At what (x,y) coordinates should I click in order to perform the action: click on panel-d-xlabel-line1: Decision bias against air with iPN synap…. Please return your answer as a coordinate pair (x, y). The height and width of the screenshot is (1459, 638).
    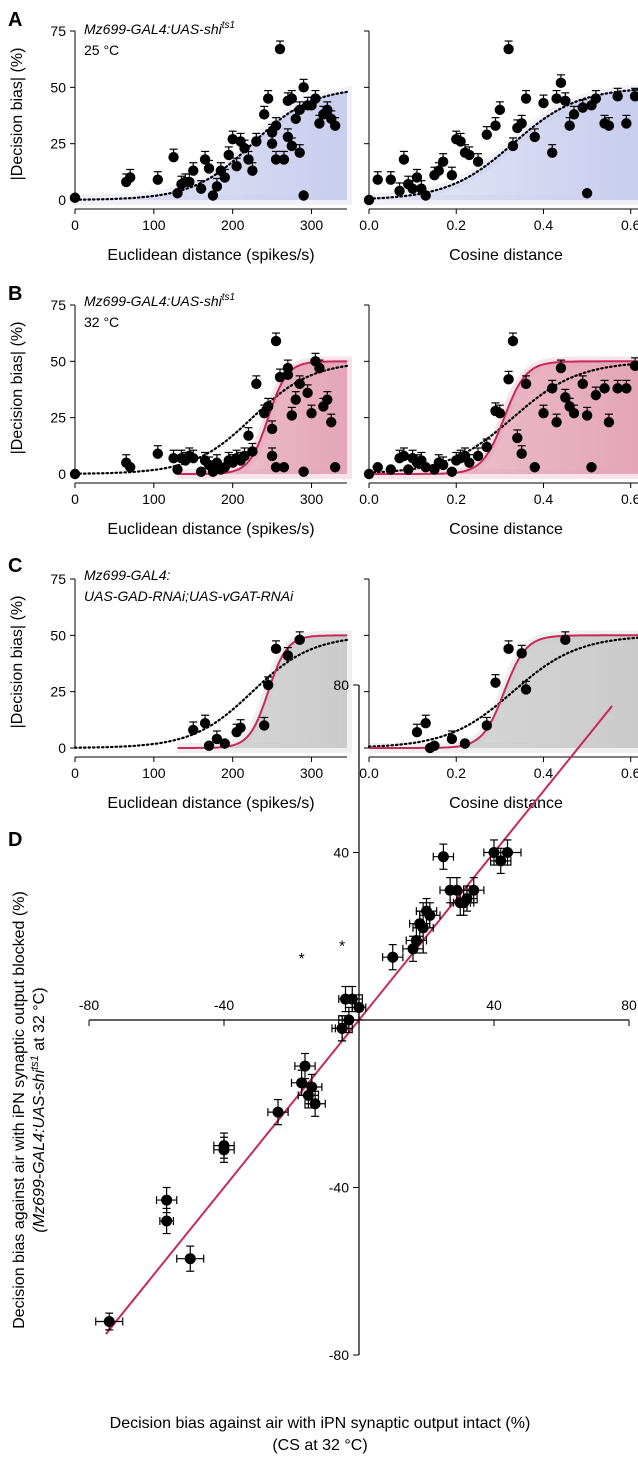
    Looking at the image, I should click on (320, 1423).